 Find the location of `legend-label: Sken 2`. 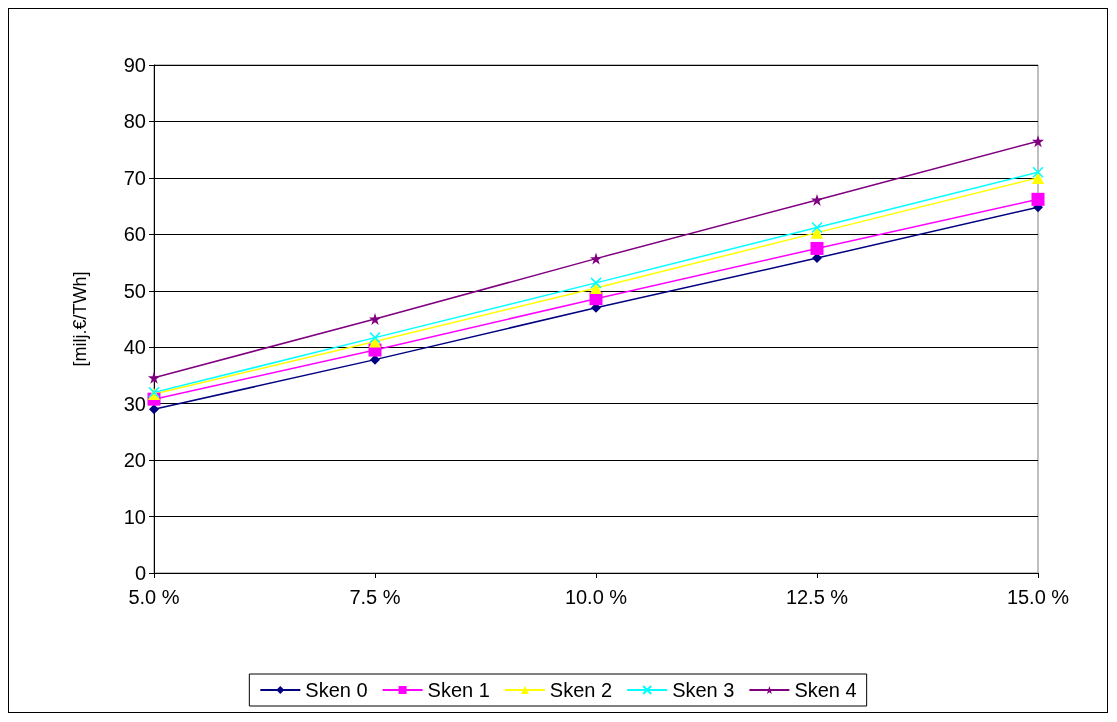

legend-label: Sken 2 is located at coordinates (581, 690).